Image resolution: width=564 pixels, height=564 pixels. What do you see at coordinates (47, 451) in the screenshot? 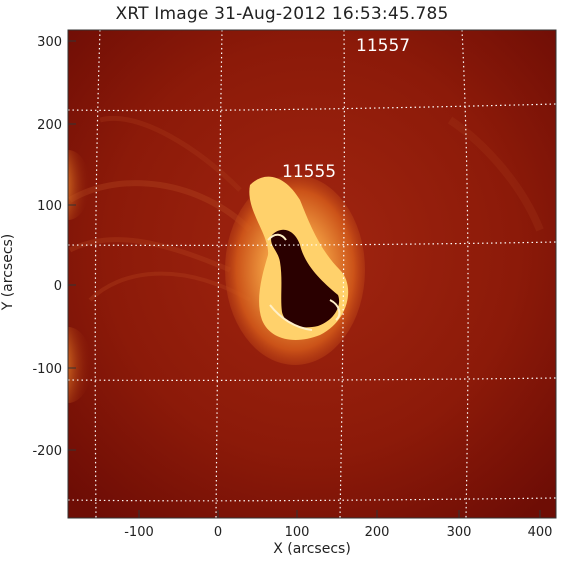
I see `y-tick-label: -200` at bounding box center [47, 451].